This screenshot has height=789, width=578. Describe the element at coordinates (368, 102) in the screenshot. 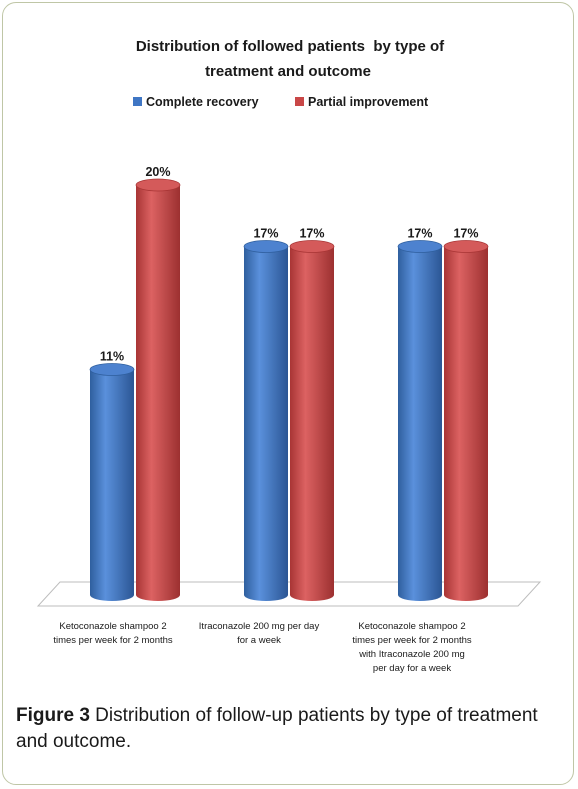

I see `legend-label-partial-improvement: Partial improvement` at that location.